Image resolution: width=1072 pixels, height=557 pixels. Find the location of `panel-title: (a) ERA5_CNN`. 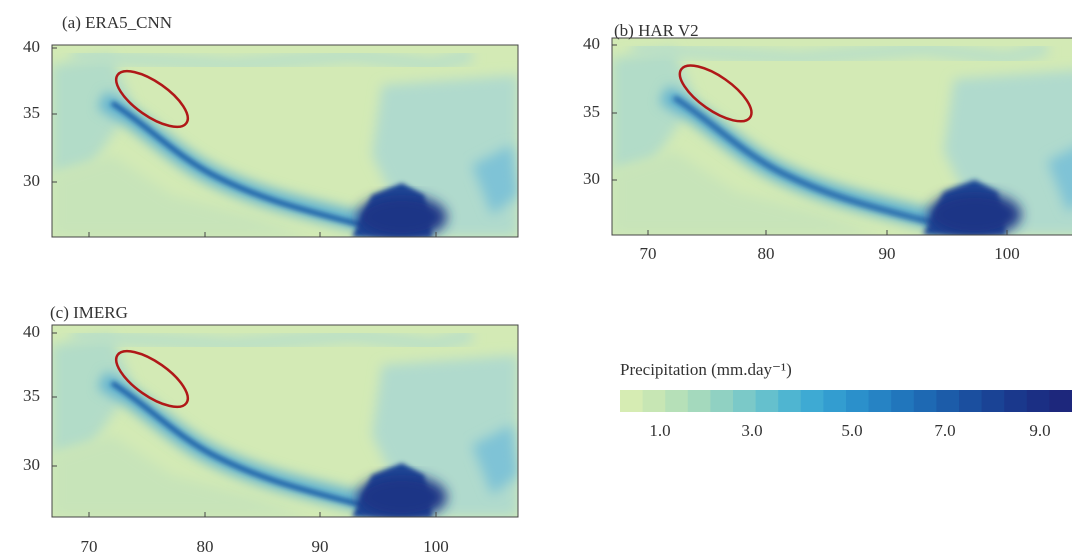

panel-title: (a) ERA5_CNN is located at coordinates (117, 22).